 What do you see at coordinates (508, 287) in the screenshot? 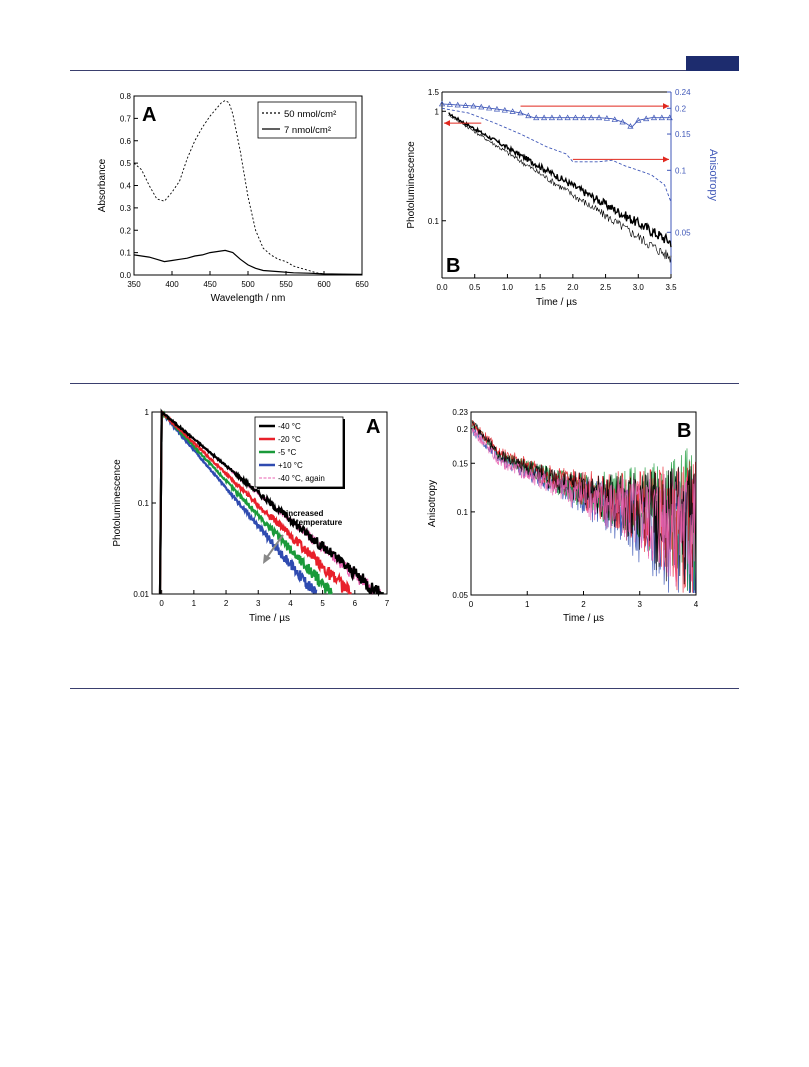
I see `x-tick-label: 1.0` at bounding box center [508, 287].